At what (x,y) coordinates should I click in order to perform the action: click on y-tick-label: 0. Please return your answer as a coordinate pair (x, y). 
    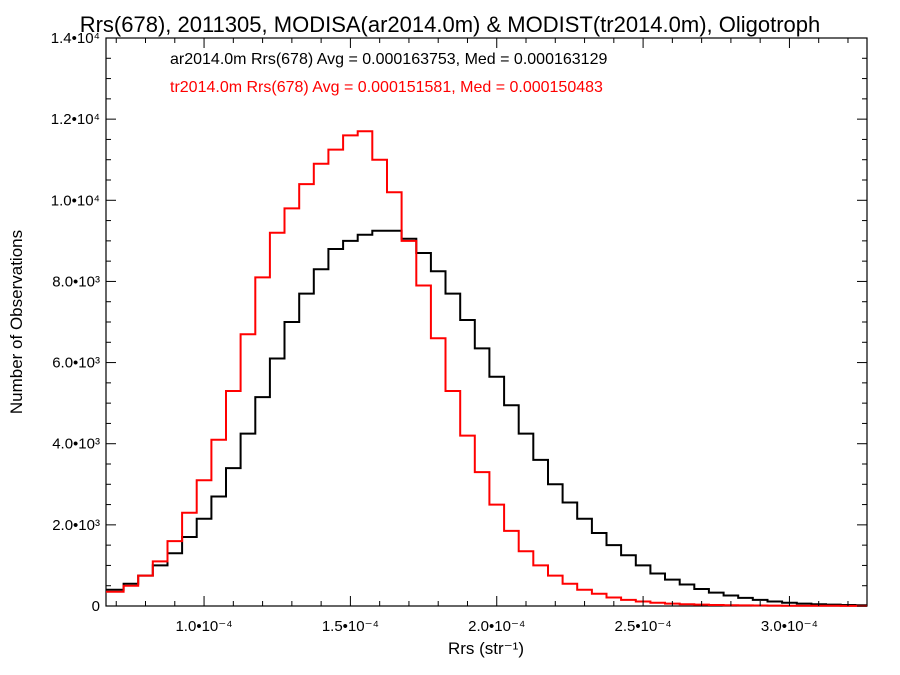
    Looking at the image, I should click on (96, 606).